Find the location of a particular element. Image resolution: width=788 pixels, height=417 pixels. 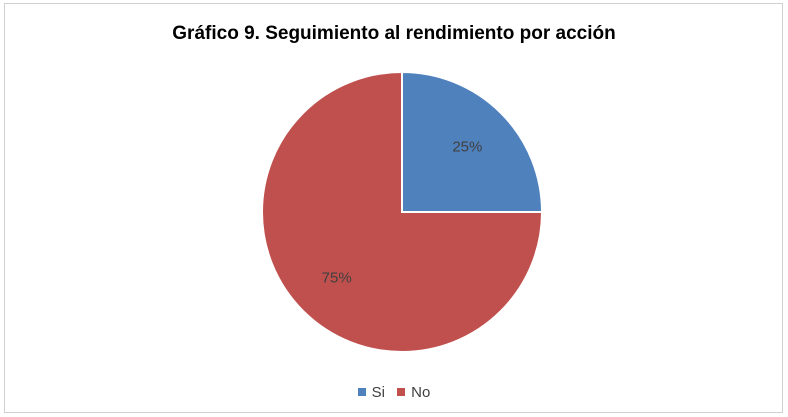

legend-item-no: No is located at coordinates (413, 392).